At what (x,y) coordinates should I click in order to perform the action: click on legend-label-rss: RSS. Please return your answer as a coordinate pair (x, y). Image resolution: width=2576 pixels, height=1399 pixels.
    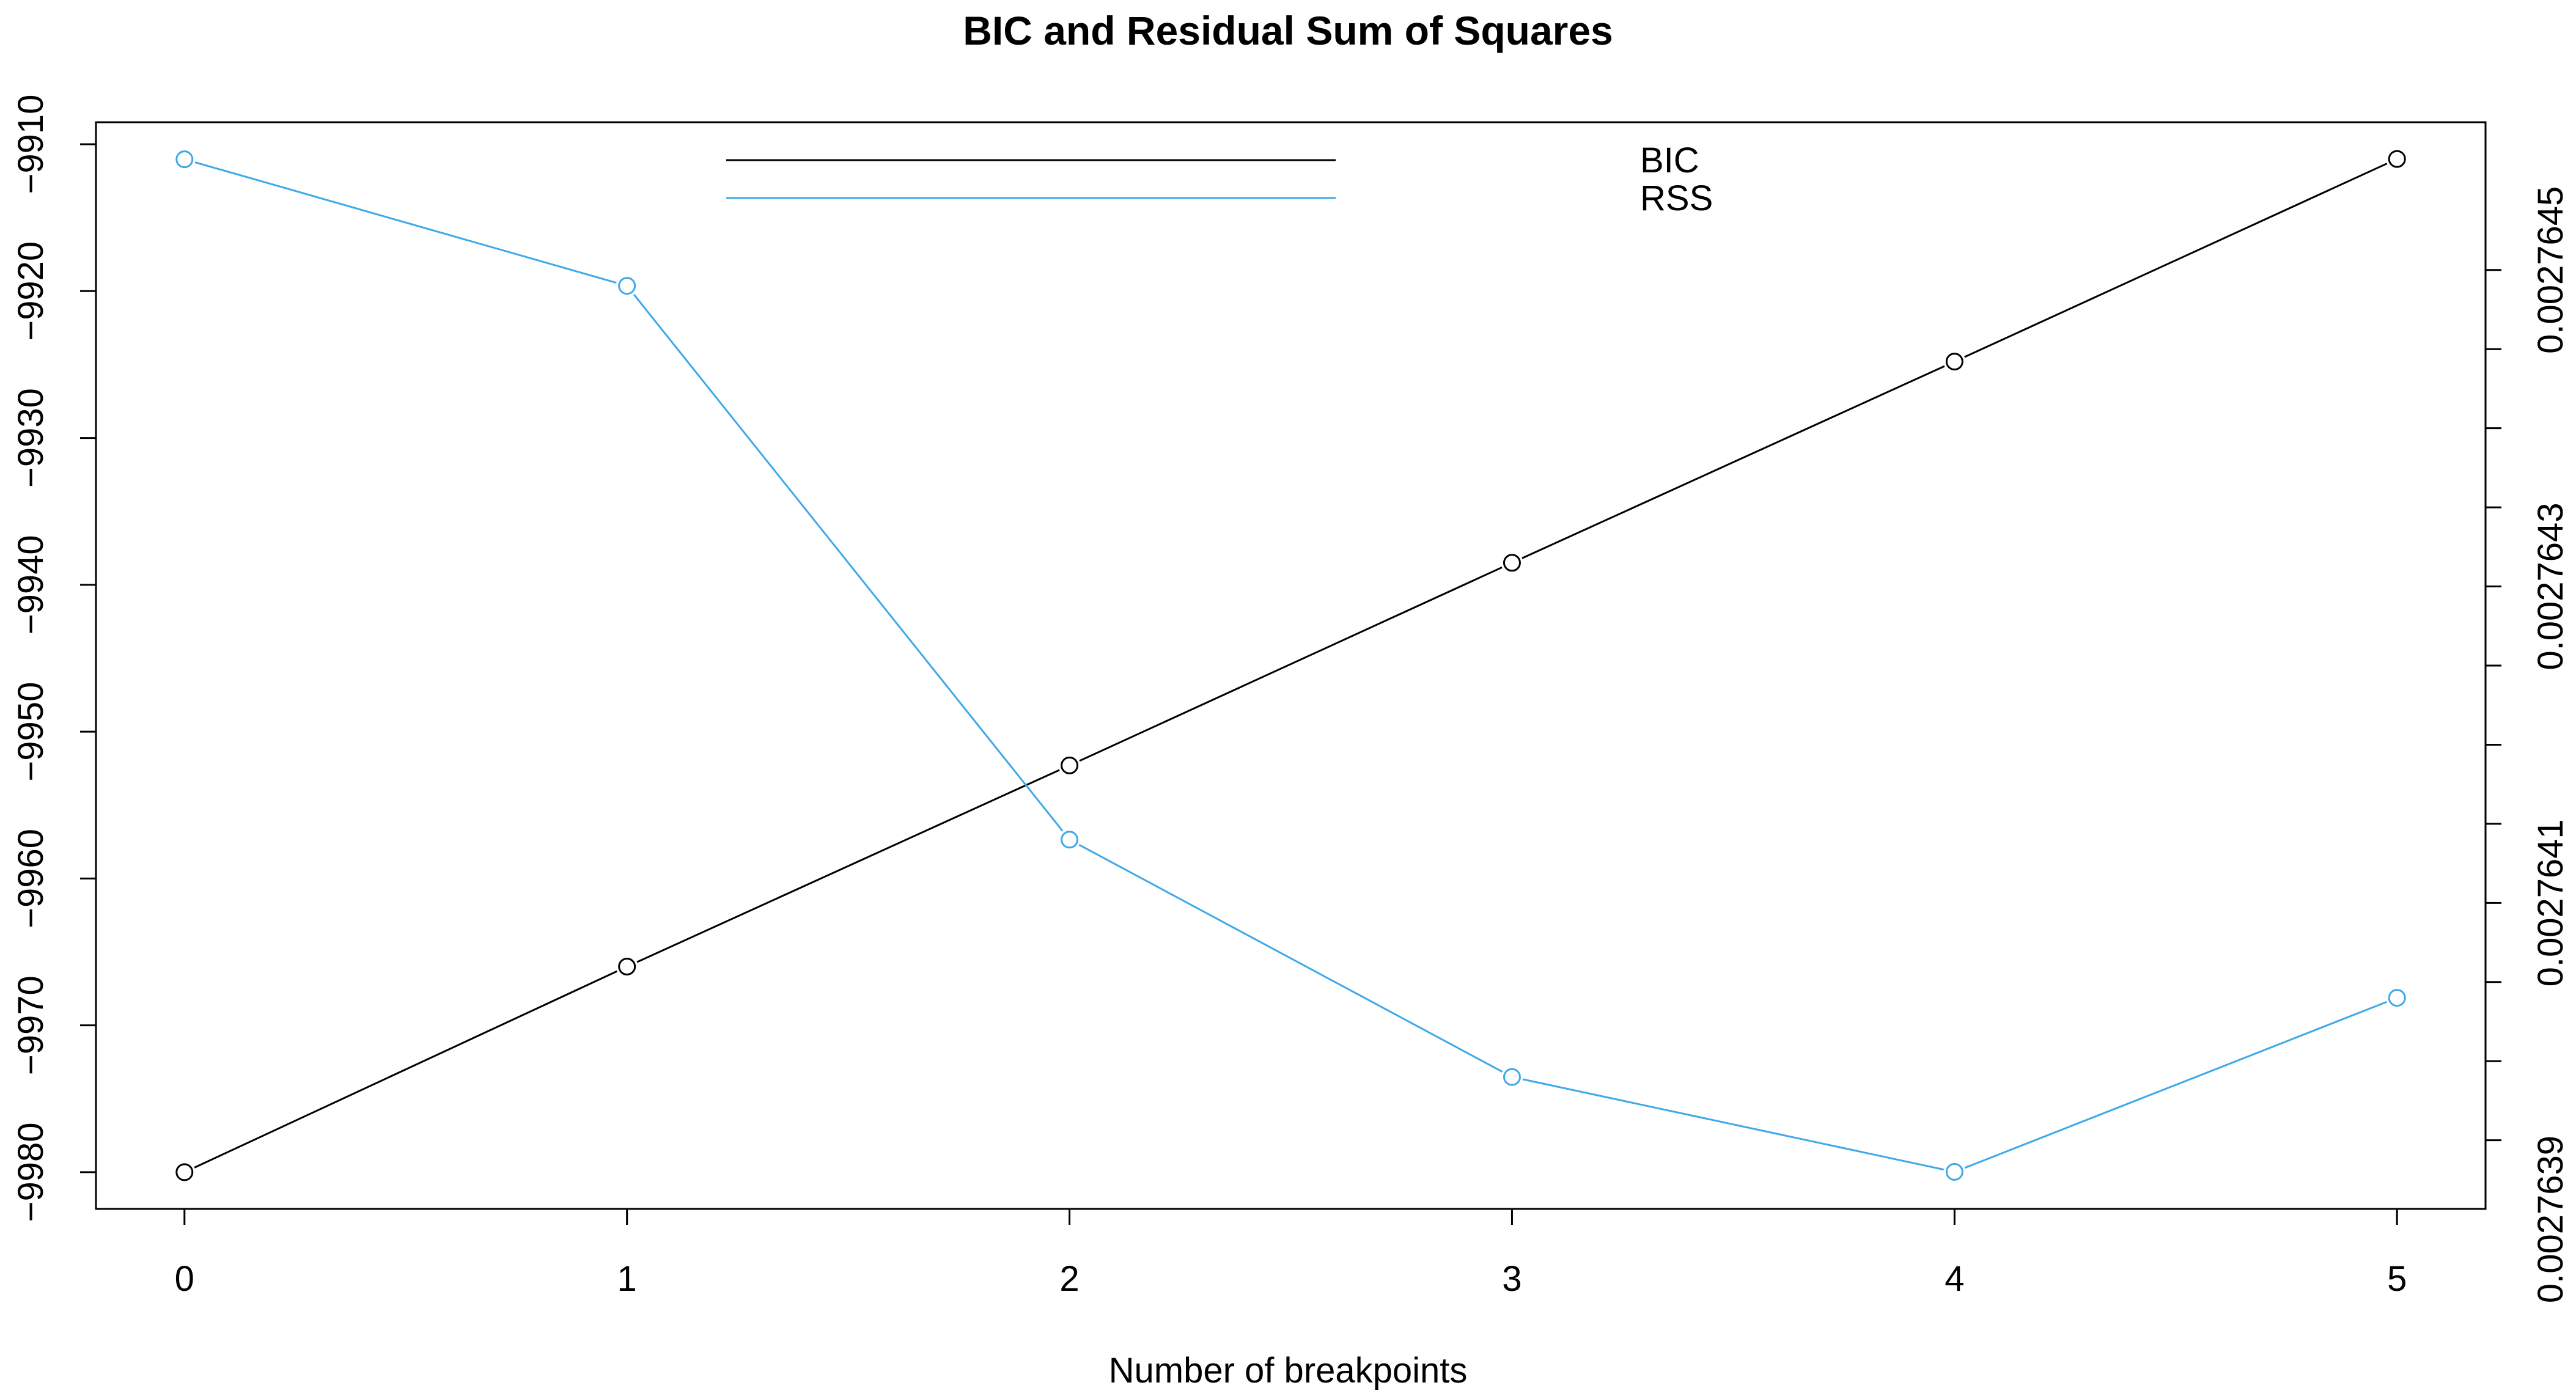
    Looking at the image, I should click on (1676, 198).